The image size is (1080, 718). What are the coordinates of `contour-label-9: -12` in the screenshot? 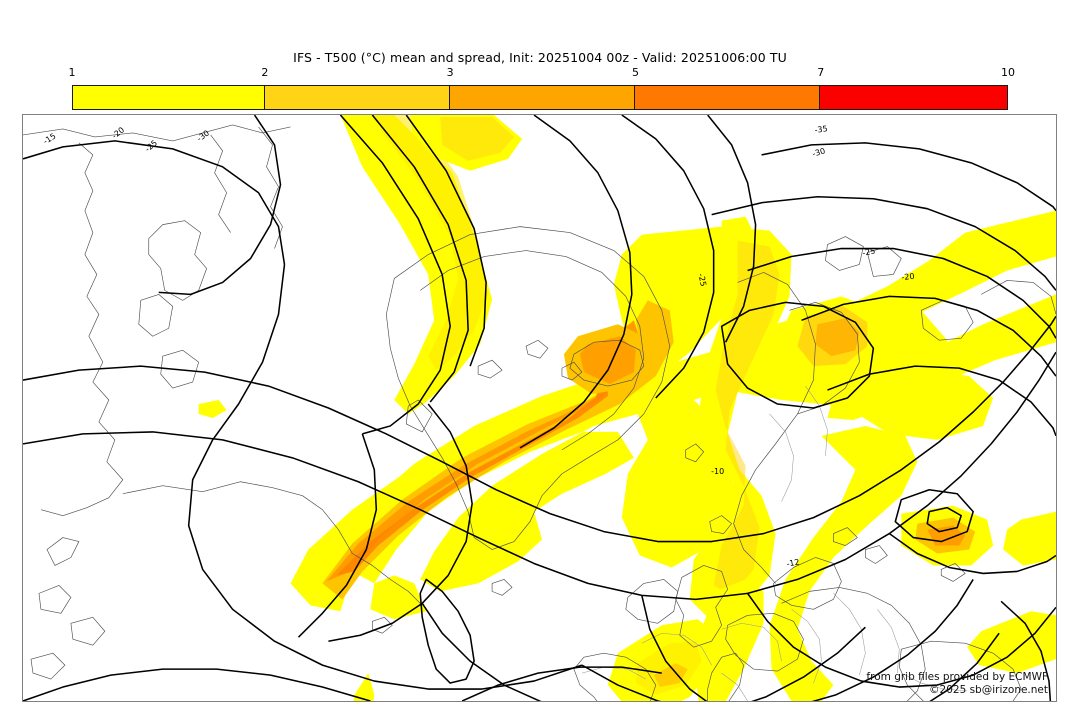 It's located at (793, 562).